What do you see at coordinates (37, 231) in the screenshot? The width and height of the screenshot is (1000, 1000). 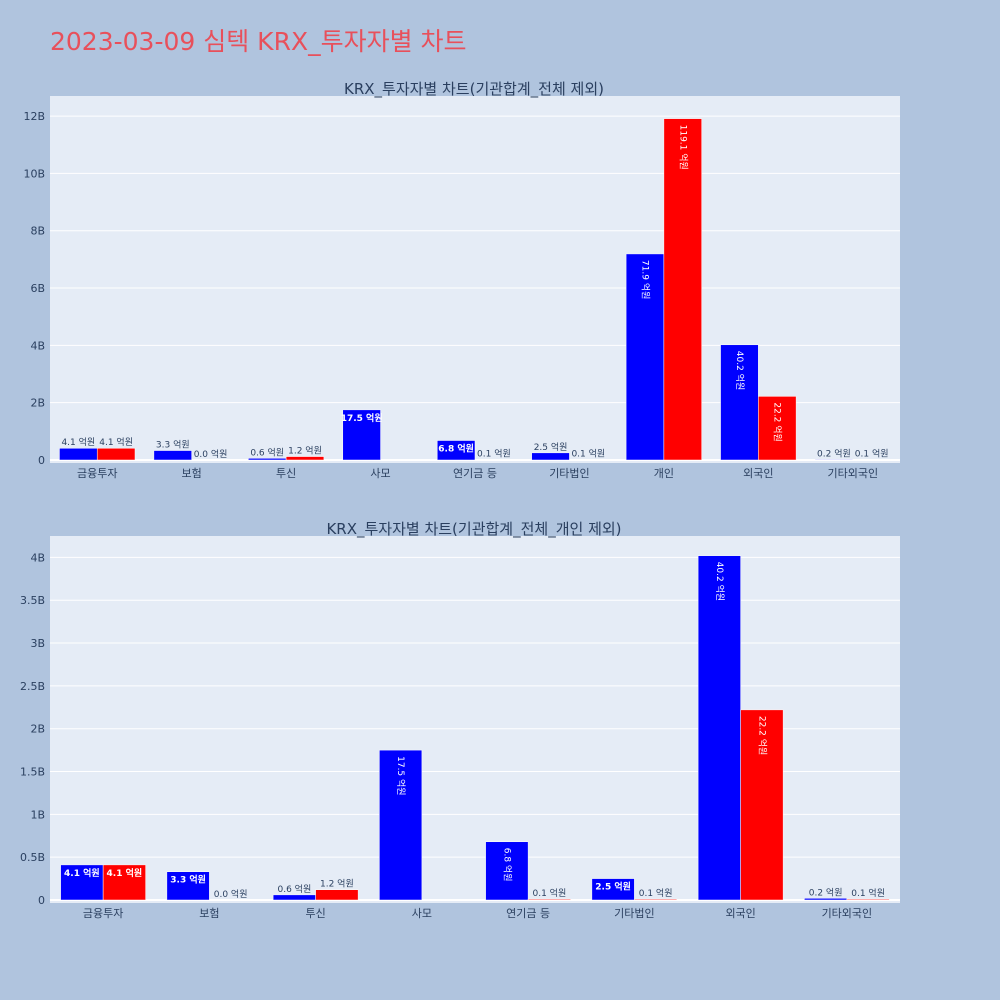 I see `y-tick-label: 8B` at bounding box center [37, 231].